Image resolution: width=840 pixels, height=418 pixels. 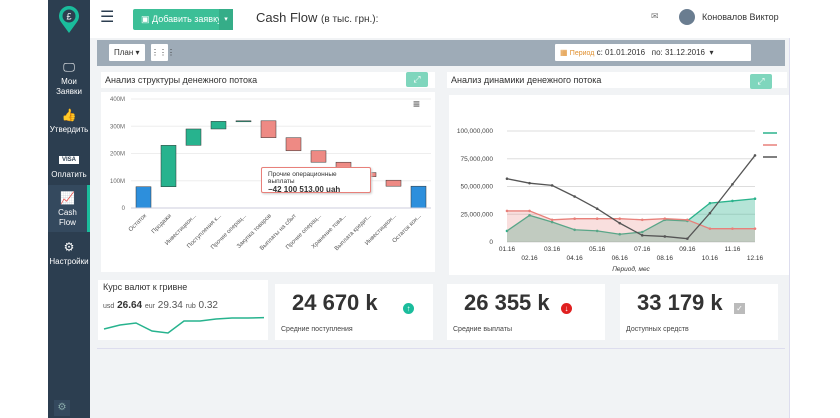 What do you see at coordinates (657, 329) in the screenshot?
I see `stat-label: Доступных средств` at bounding box center [657, 329].